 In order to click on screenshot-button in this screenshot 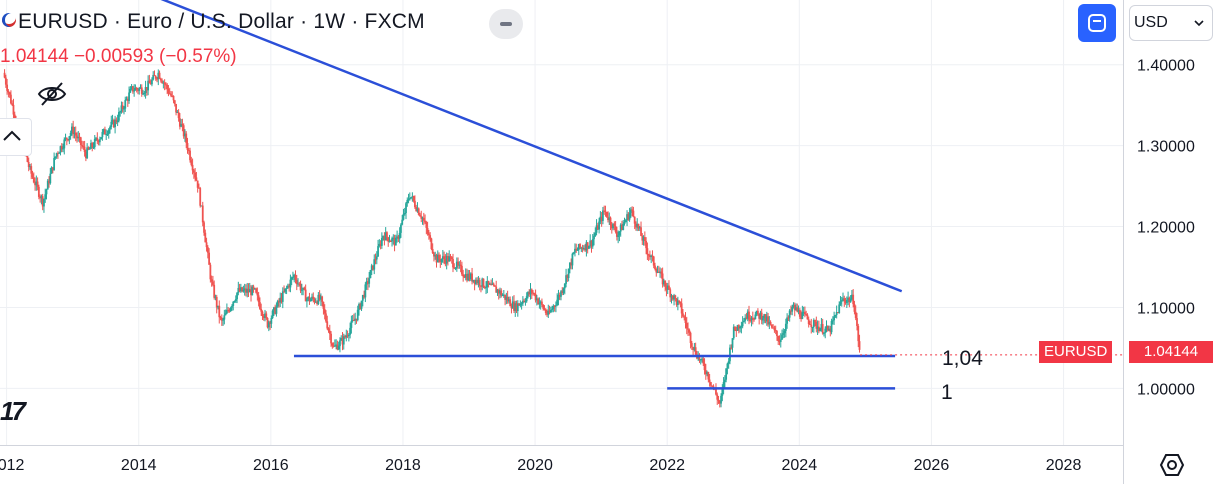, I will do `click(1097, 23)`.